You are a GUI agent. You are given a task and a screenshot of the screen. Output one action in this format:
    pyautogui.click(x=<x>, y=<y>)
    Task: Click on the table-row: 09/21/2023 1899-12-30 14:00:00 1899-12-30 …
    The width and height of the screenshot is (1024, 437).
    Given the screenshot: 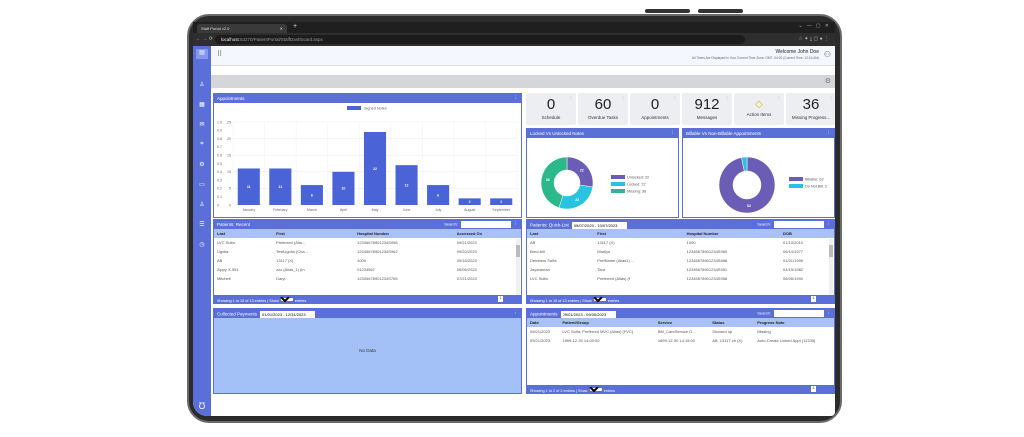 What is the action you would take?
    pyautogui.click(x=680, y=340)
    